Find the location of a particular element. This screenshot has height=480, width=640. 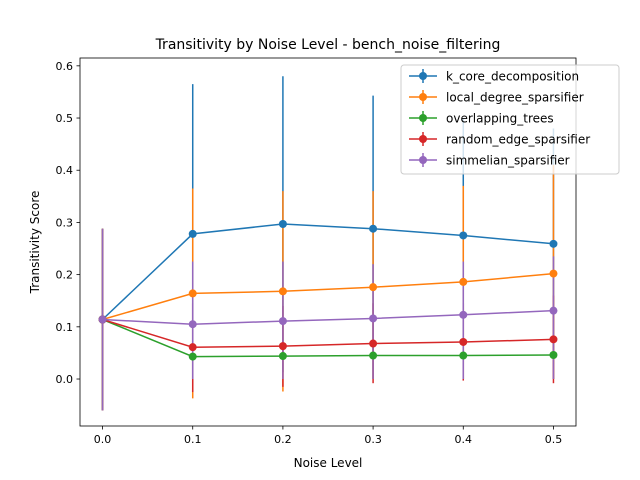

legend-marker-simmelian_sparsifier is located at coordinates (423, 160).